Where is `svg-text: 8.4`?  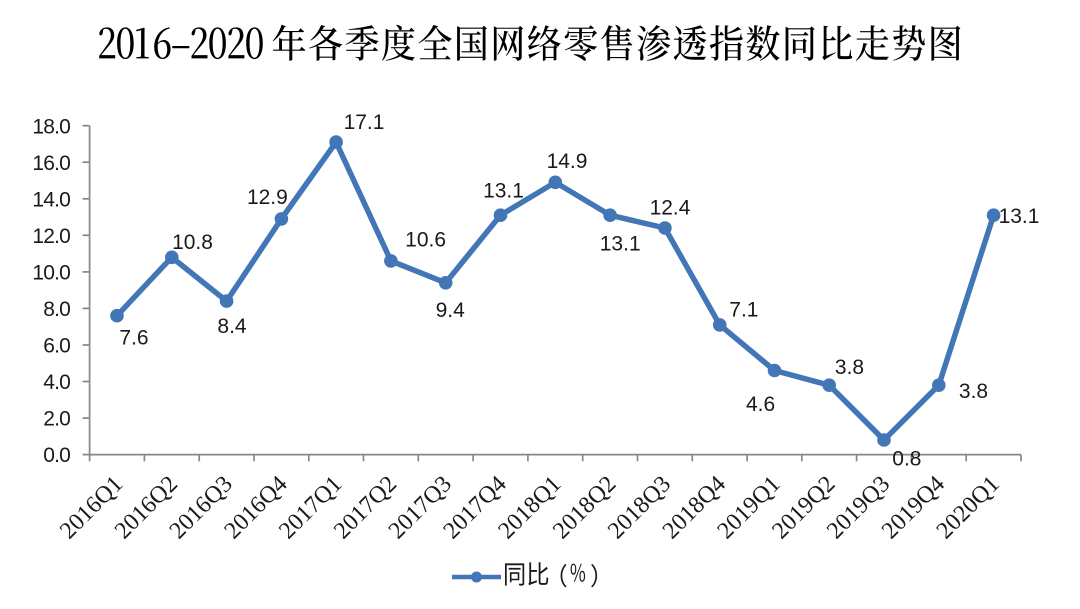
svg-text: 8.4 is located at coordinates (232, 326).